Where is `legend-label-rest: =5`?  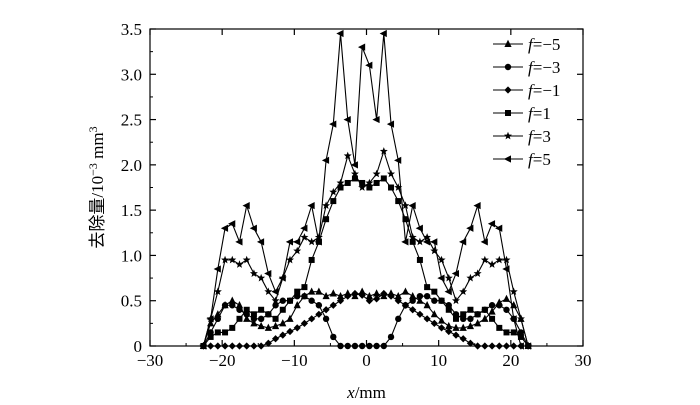 legend-label-rest: =5 is located at coordinates (542, 159).